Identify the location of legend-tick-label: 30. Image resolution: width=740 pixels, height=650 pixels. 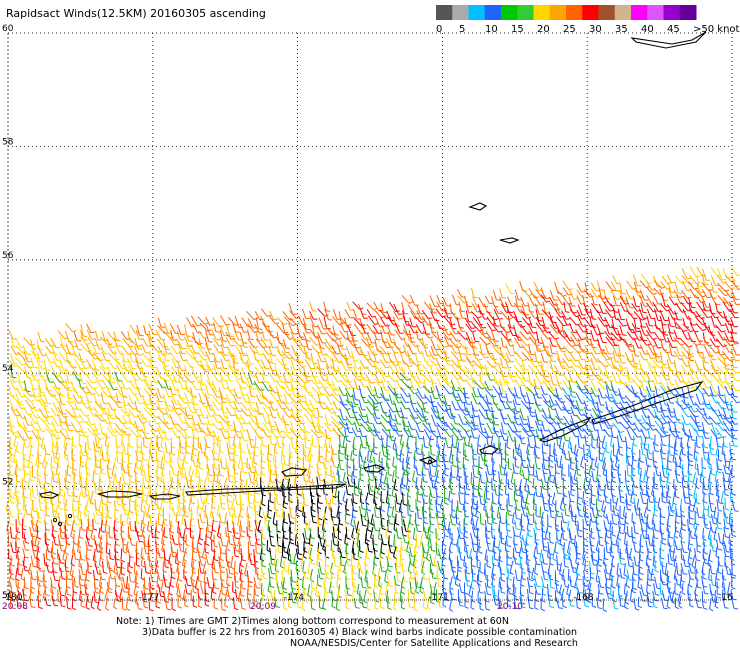
(595, 29).